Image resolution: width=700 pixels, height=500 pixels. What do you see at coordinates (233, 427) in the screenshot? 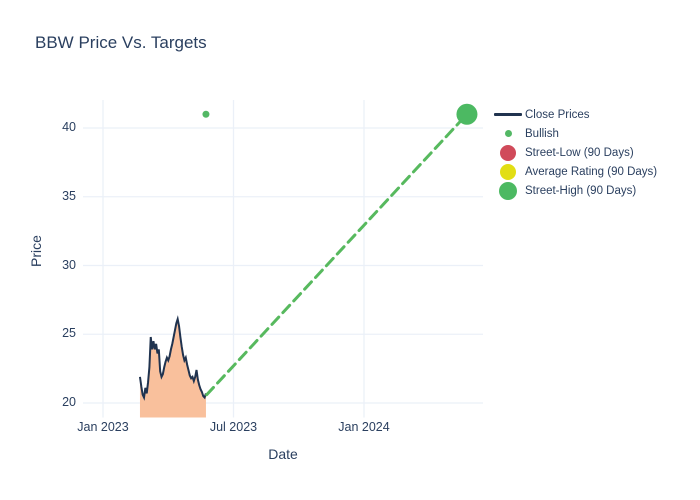
I see `x-tick-label: Jul 2023` at bounding box center [233, 427].